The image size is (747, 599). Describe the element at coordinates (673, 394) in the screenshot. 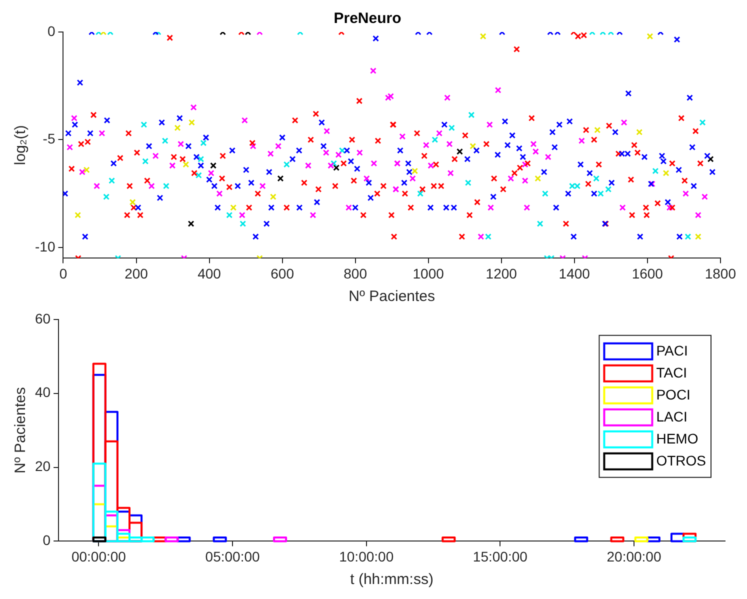

I see `legend-label: POCI` at that location.